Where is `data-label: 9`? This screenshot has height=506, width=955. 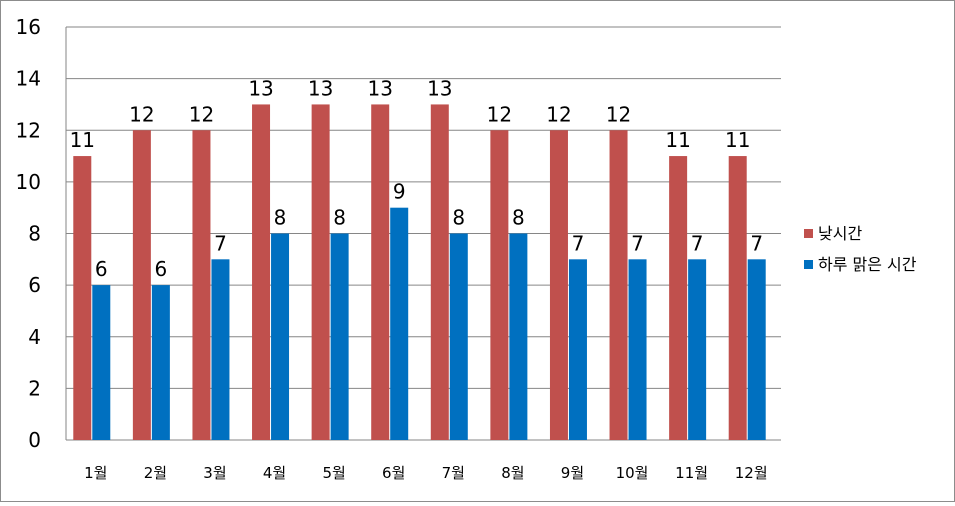 data-label: 9 is located at coordinates (399, 192).